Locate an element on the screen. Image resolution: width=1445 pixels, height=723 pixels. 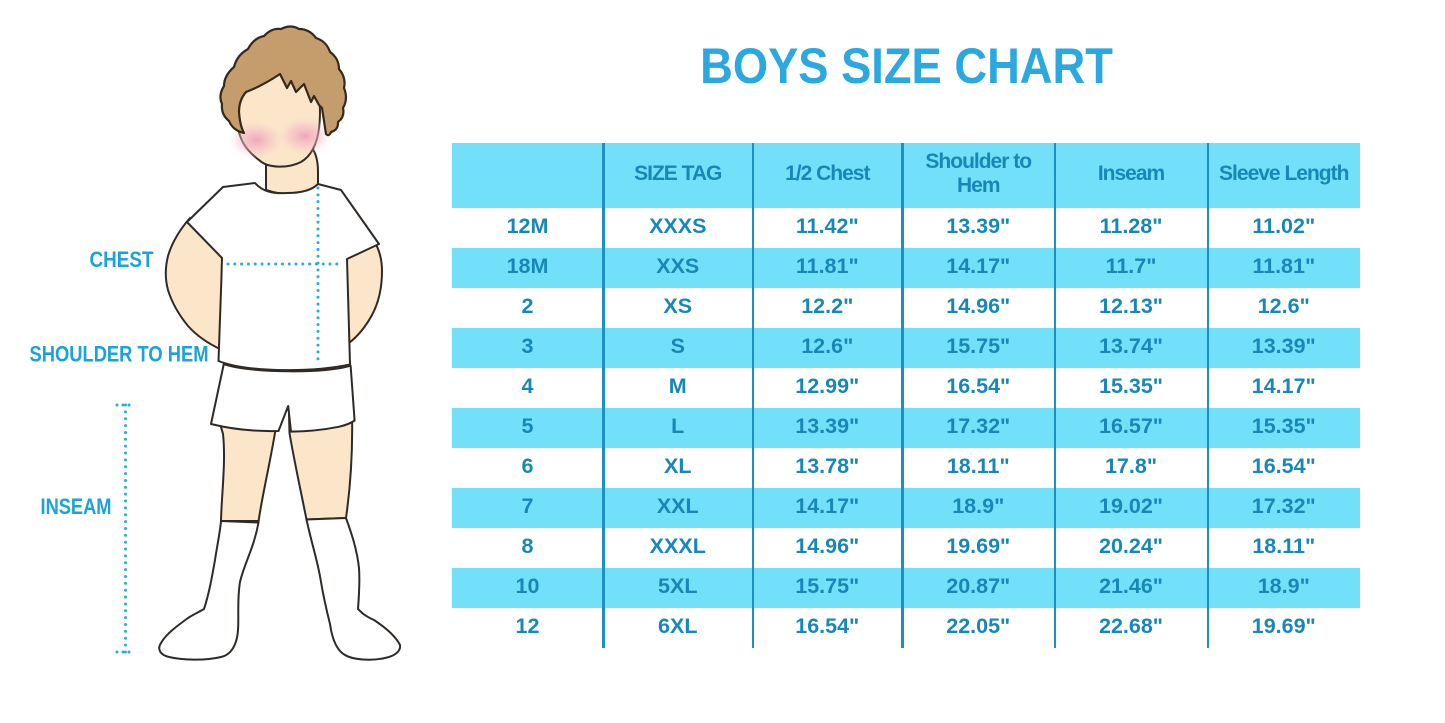
svg-text: SHOULDER TO HEM is located at coordinates (119, 354).